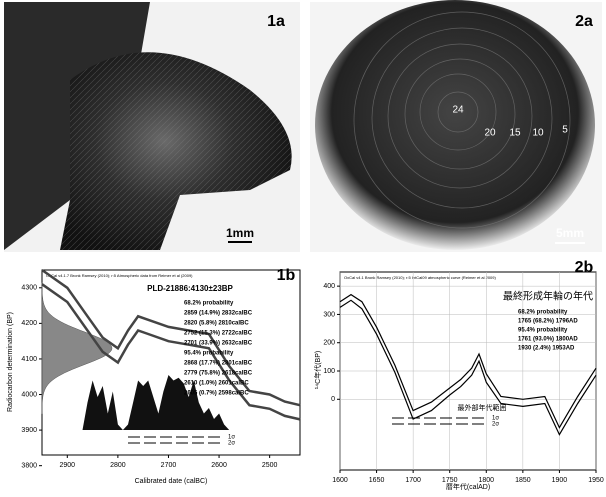 The image size is (606, 497). What do you see at coordinates (218, 364) in the screenshot?
I see `result-line: 2868 (17.7%) 2801calBC` at bounding box center [218, 364].